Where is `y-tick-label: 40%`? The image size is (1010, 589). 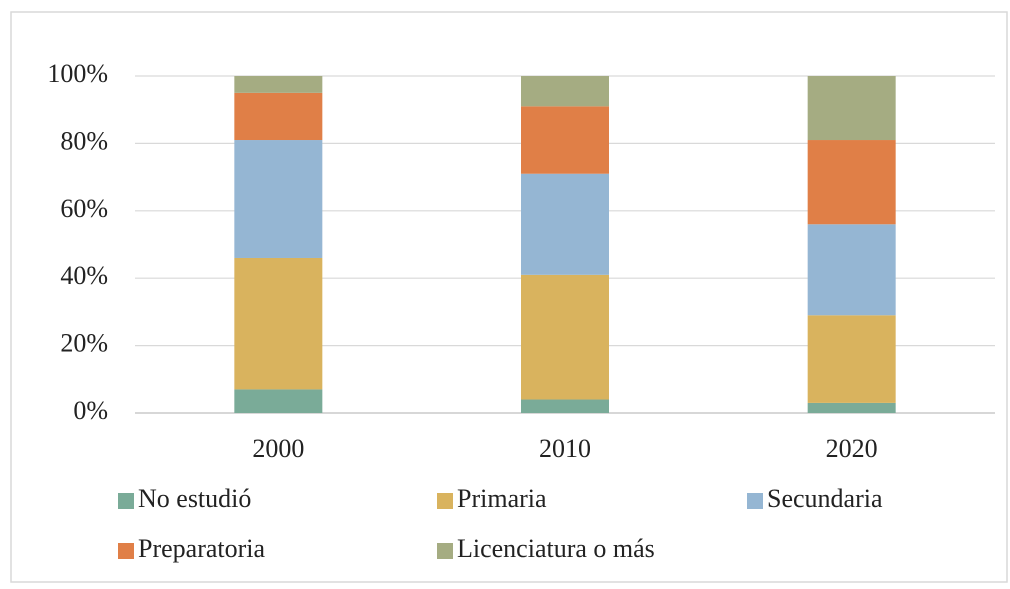 y-tick-label: 40% is located at coordinates (84, 275).